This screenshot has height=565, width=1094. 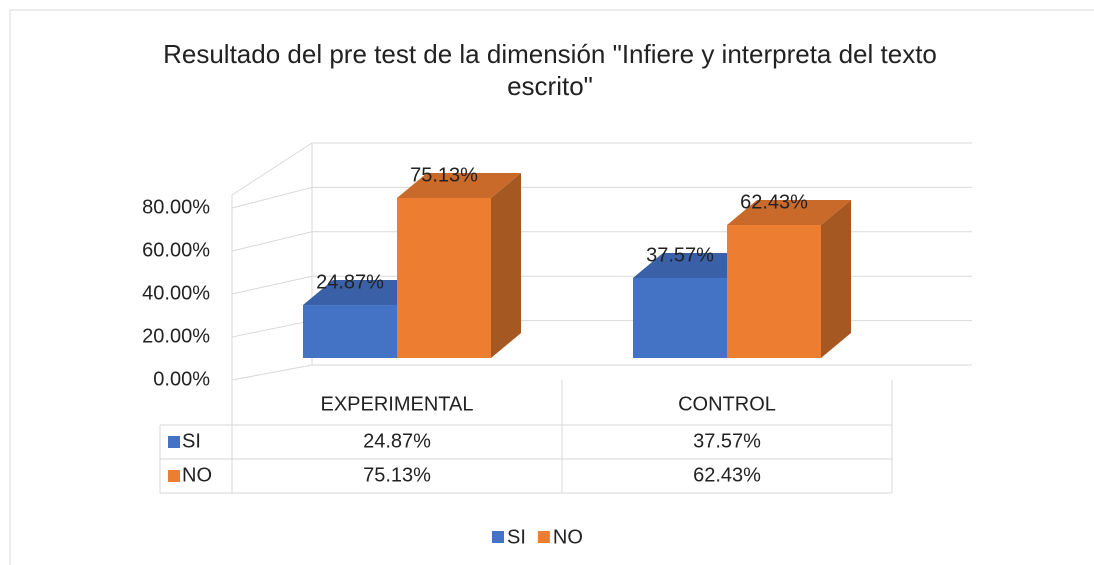 I want to click on y-tick-label: 60.00%, so click(x=176, y=250).